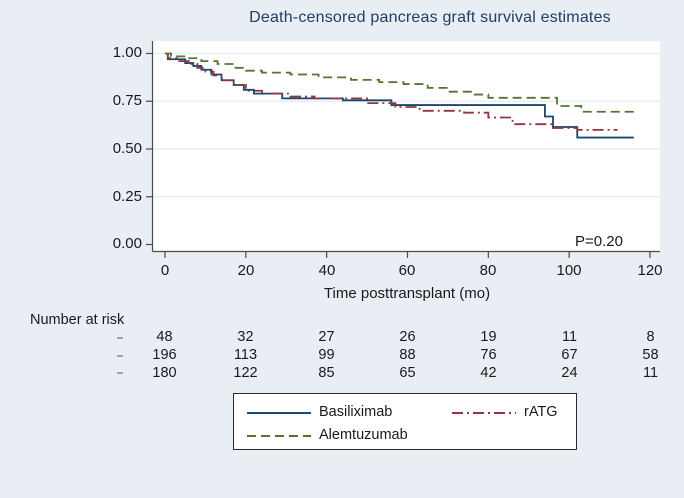 The width and height of the screenshot is (684, 498). I want to click on risk-count: 65, so click(407, 373).